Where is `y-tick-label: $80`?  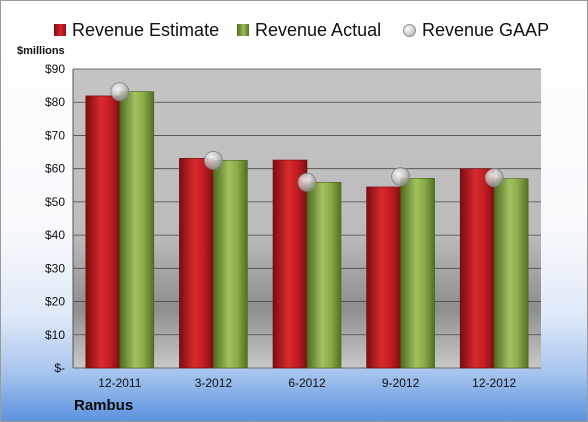 y-tick-label: $80 is located at coordinates (55, 102).